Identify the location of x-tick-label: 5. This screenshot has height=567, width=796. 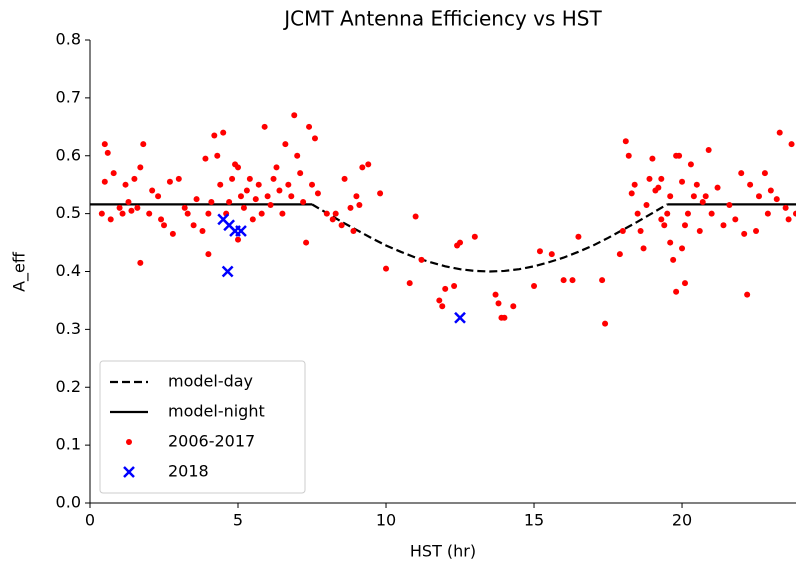
(238, 520).